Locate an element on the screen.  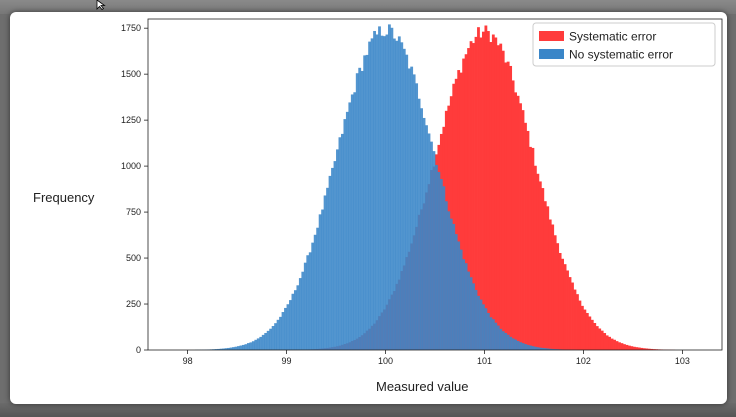
background-top is located at coordinates (368, 7).